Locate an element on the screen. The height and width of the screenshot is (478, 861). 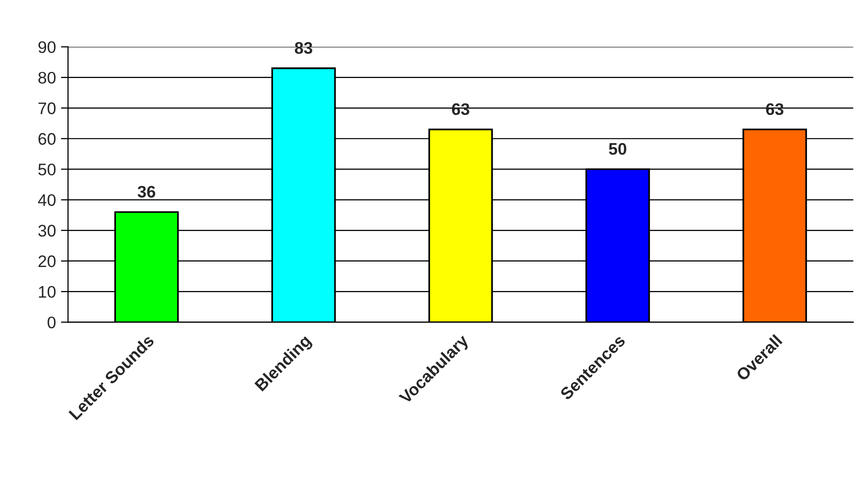
data-label: 50 is located at coordinates (617, 149).